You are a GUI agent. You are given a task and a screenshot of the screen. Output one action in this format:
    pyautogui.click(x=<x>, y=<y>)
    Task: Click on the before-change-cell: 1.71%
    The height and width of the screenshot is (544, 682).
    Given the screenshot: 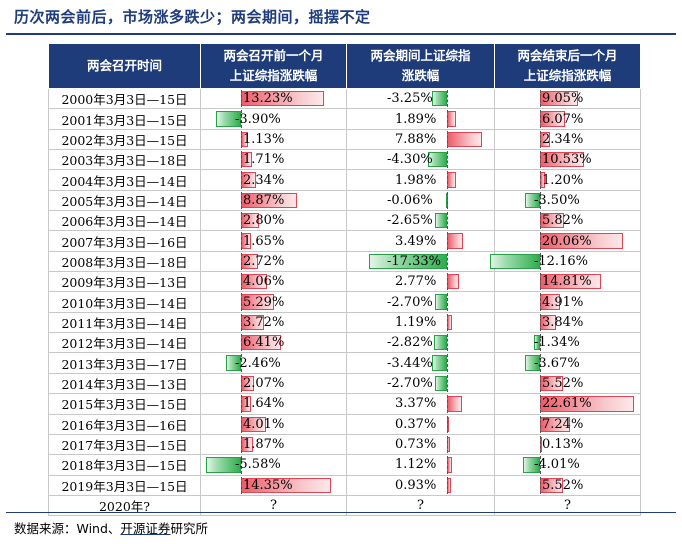 What is the action you would take?
    pyautogui.click(x=273, y=160)
    